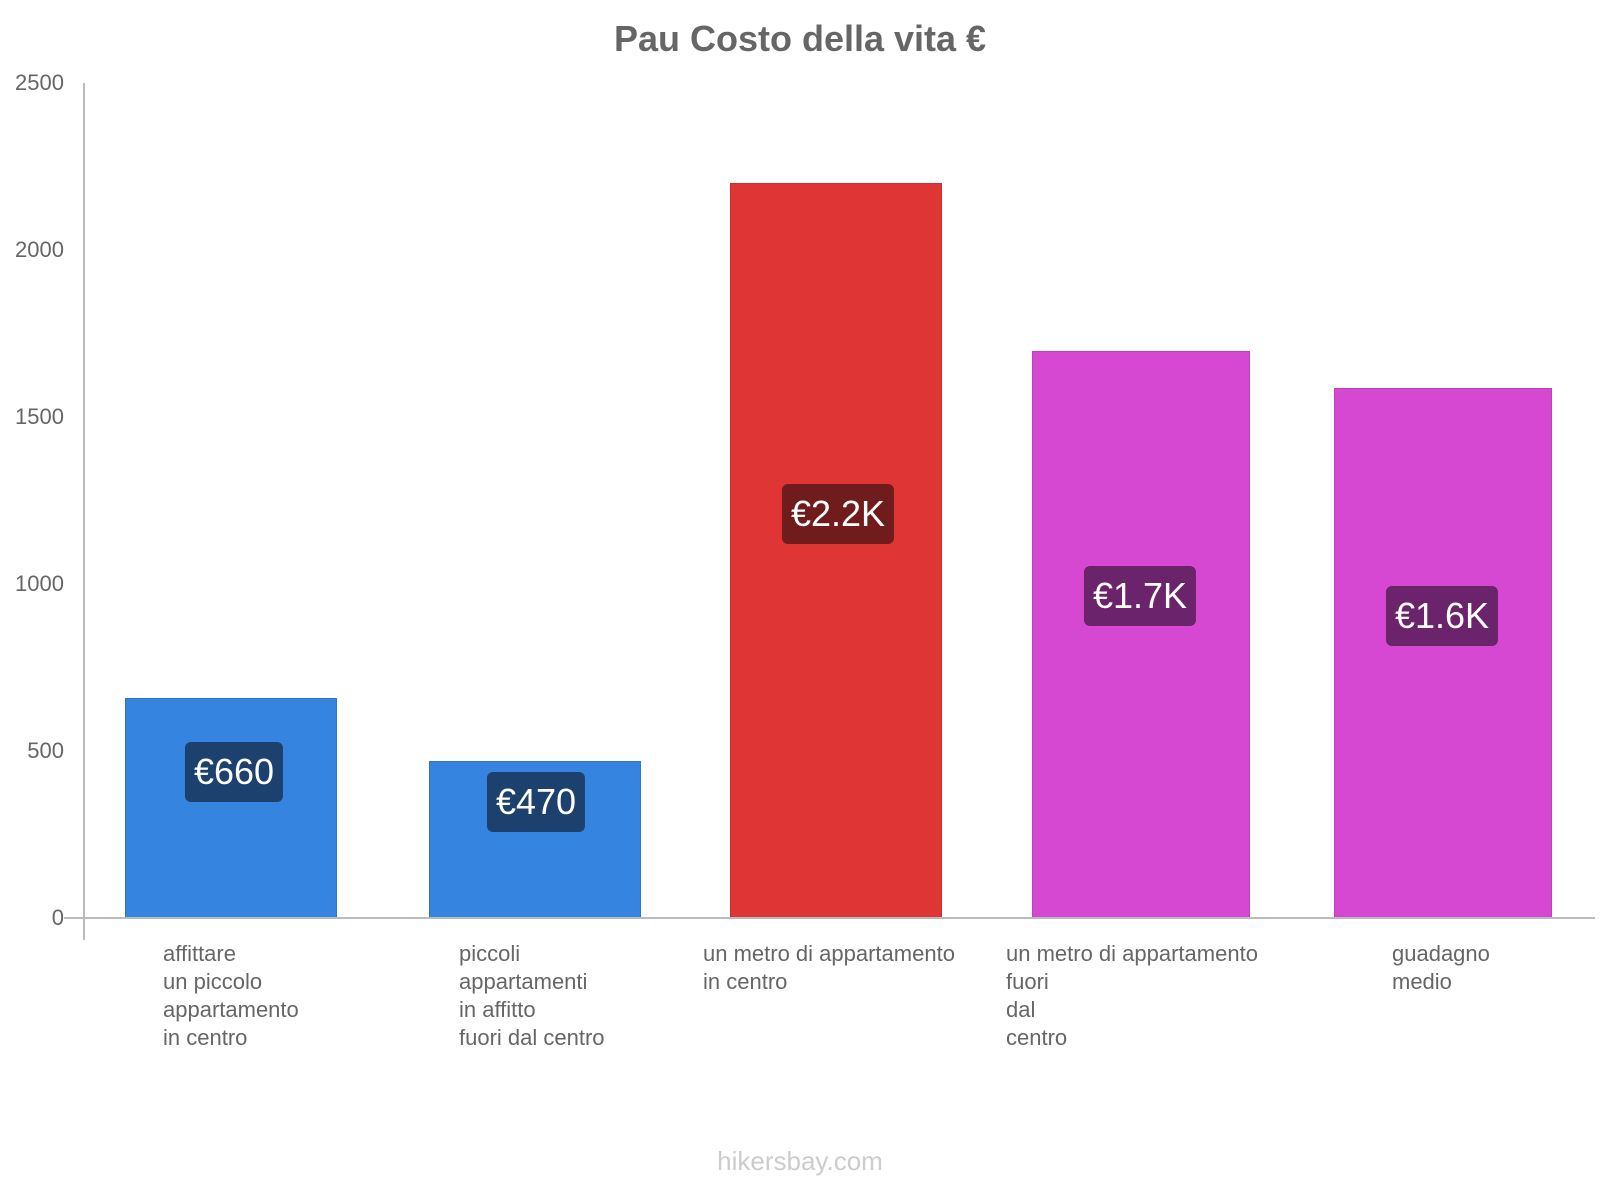 This screenshot has width=1600, height=1200. Describe the element at coordinates (800, 38) in the screenshot. I see `chart-title: Pau Costo della vita €` at that location.